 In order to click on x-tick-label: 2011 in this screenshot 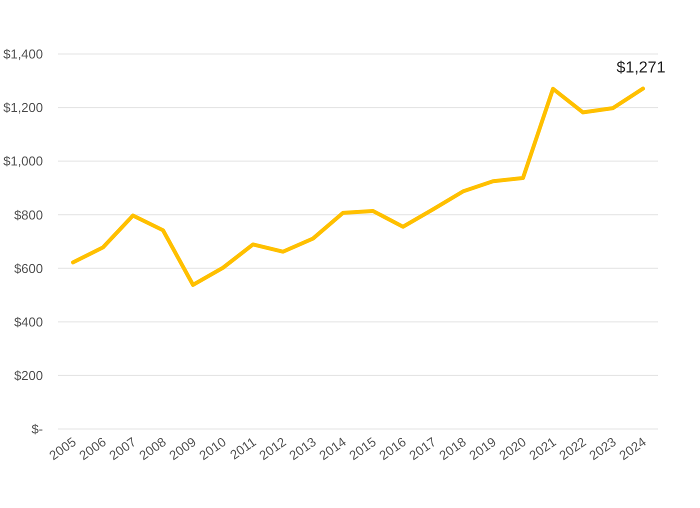, I will do `click(243, 448)`.